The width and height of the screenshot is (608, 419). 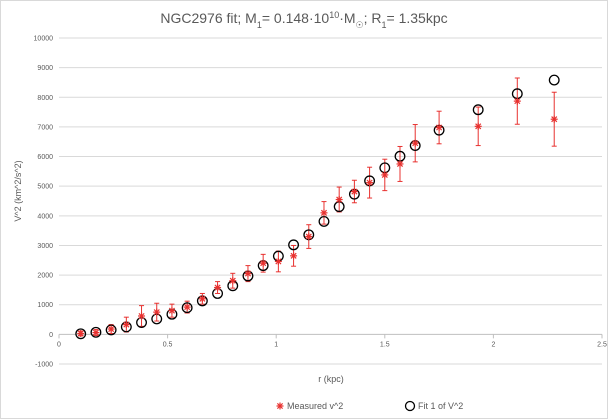 I want to click on y-tick-label: 7000, so click(x=45, y=127).